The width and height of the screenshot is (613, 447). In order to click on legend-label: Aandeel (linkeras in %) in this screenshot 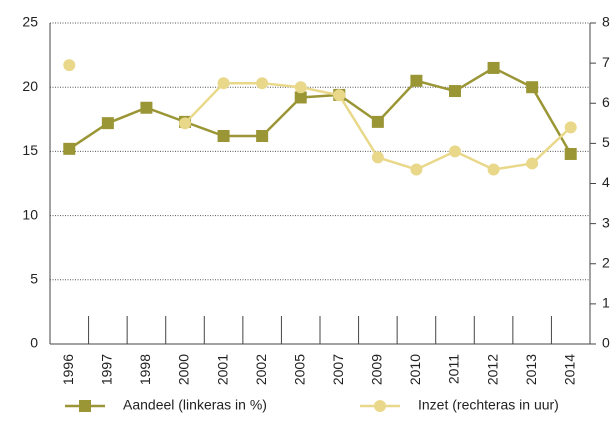, I will do `click(195, 405)`.